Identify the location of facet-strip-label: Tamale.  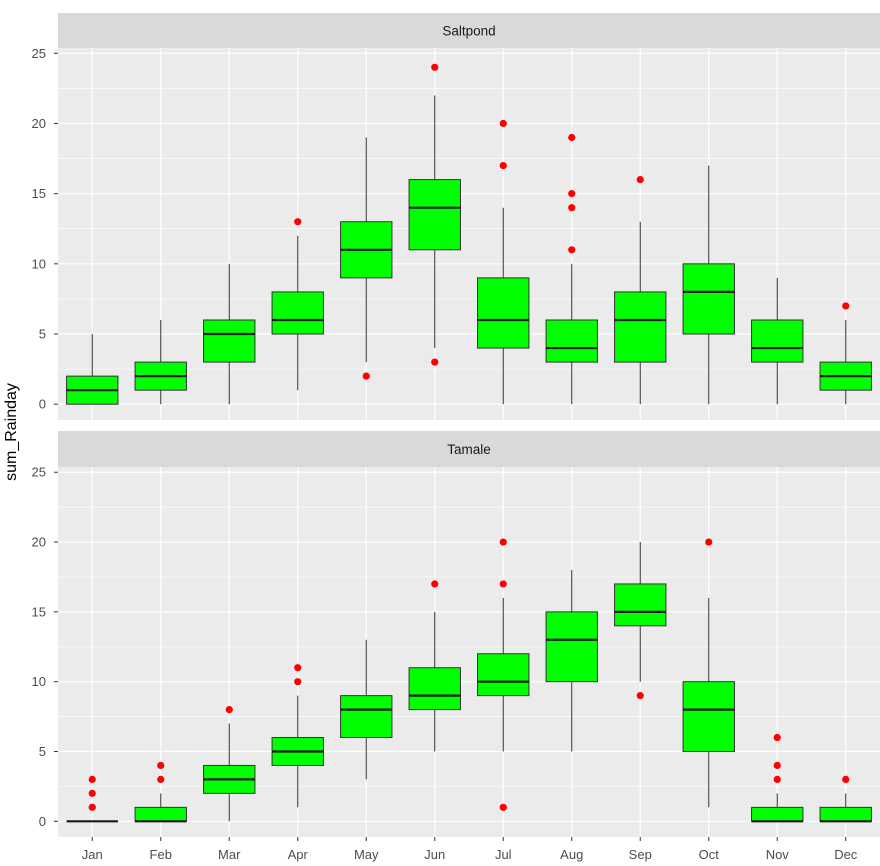
(469, 449).